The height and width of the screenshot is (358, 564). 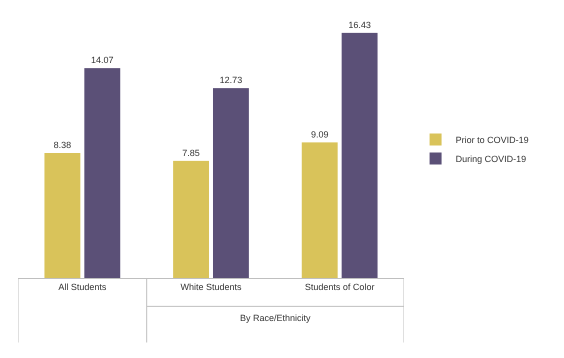 What do you see at coordinates (82, 287) in the screenshot?
I see `x-tick-label: All Students` at bounding box center [82, 287].